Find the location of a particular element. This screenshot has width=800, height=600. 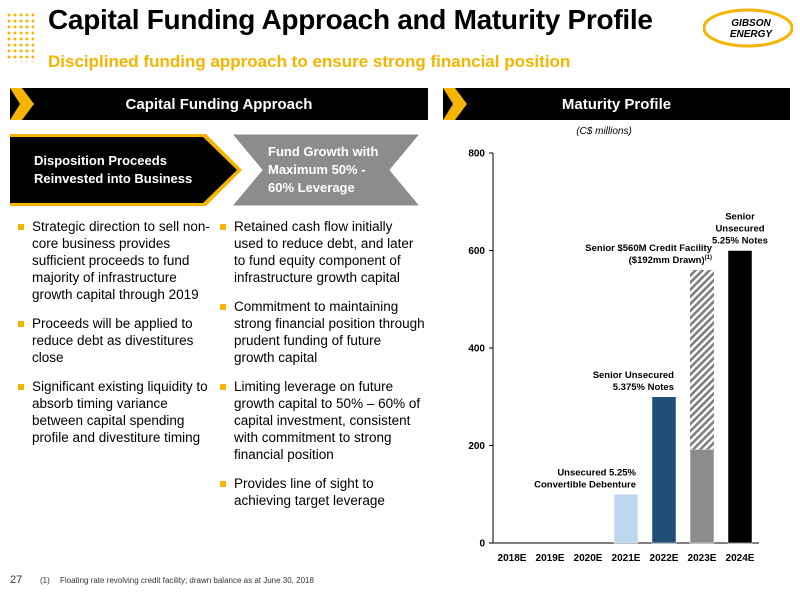

flow-box-2-shape is located at coordinates (123, 170).